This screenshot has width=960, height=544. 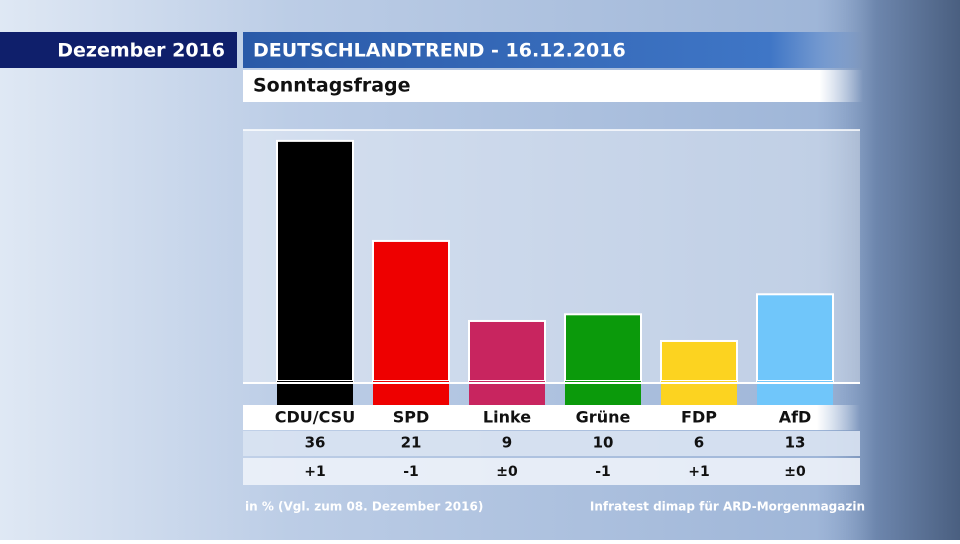 What do you see at coordinates (315, 417) in the screenshot?
I see `category-label: CDU/CSU` at bounding box center [315, 417].